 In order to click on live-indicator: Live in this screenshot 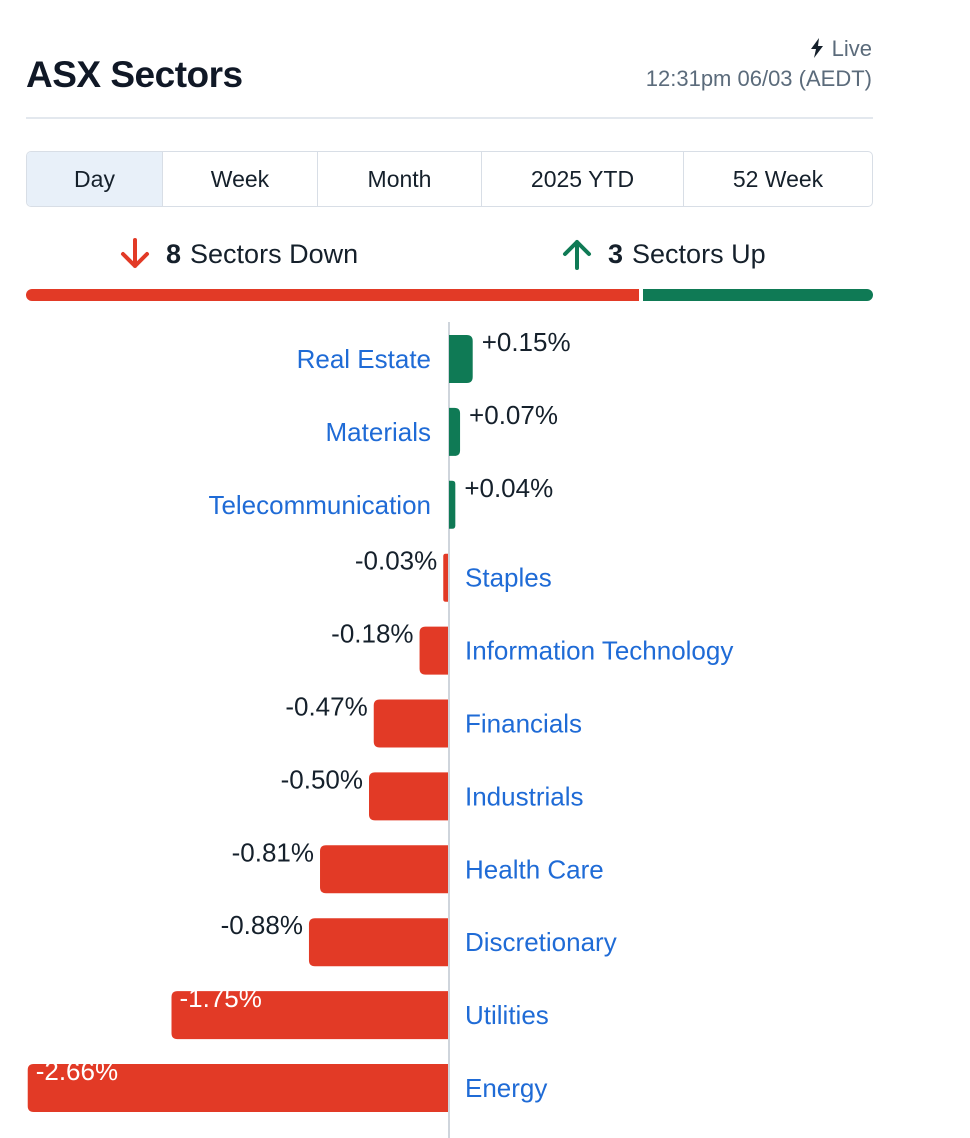, I will do `click(841, 49)`.